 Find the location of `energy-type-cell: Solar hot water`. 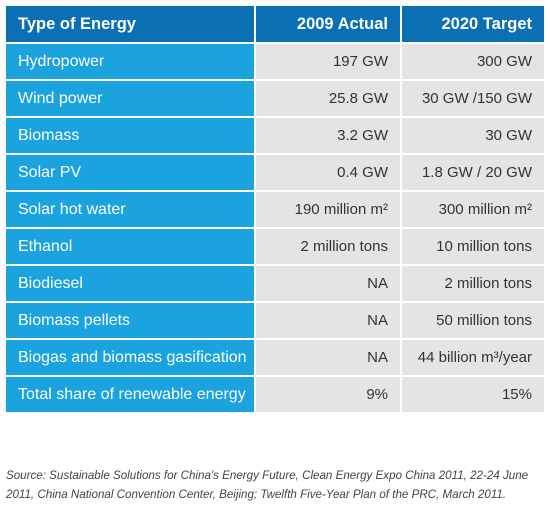

energy-type-cell: Solar hot water is located at coordinates (131, 210).